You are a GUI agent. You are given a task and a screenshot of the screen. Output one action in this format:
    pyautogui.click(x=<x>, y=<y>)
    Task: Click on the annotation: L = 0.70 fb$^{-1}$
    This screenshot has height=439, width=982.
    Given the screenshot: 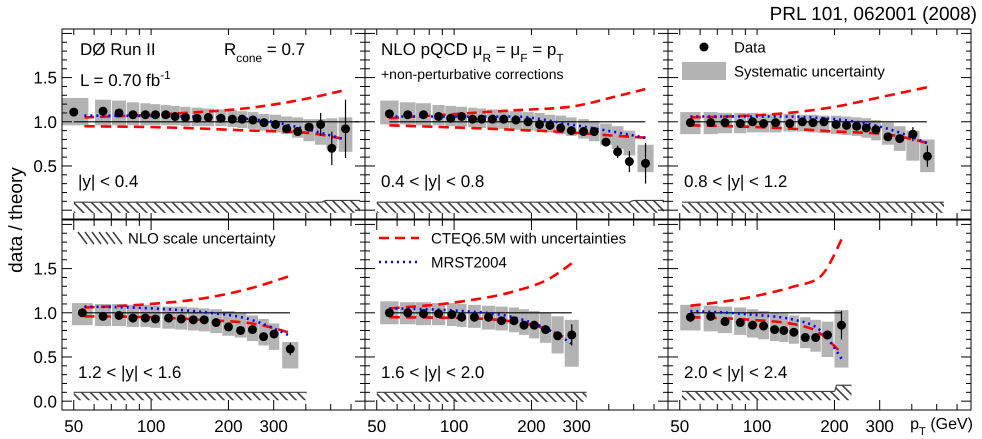 What is the action you would take?
    pyautogui.click(x=126, y=79)
    